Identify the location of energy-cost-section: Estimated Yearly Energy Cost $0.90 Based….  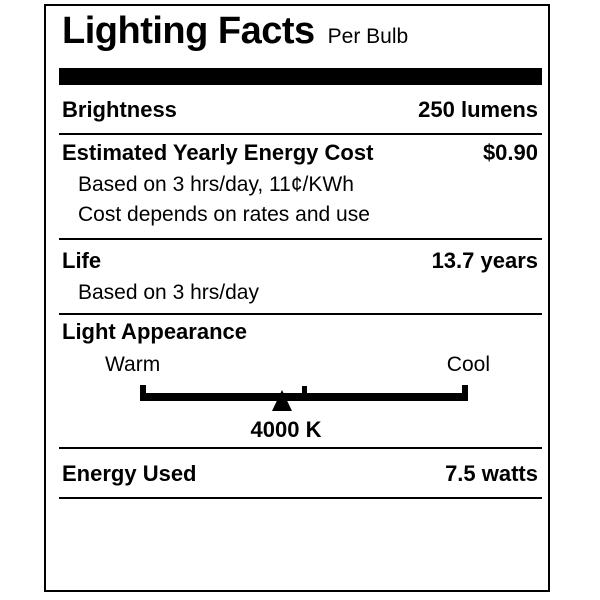
(300, 186).